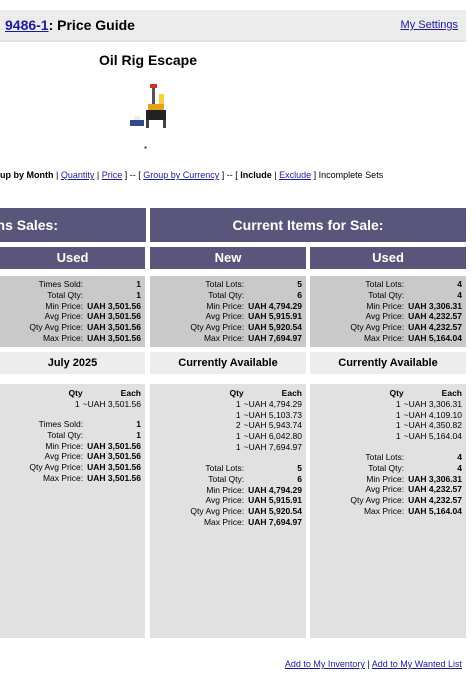 Image resolution: width=476 pixels, height=700 pixels. What do you see at coordinates (181, 175) in the screenshot?
I see `group-by-currency-link: Group by Currency` at bounding box center [181, 175].